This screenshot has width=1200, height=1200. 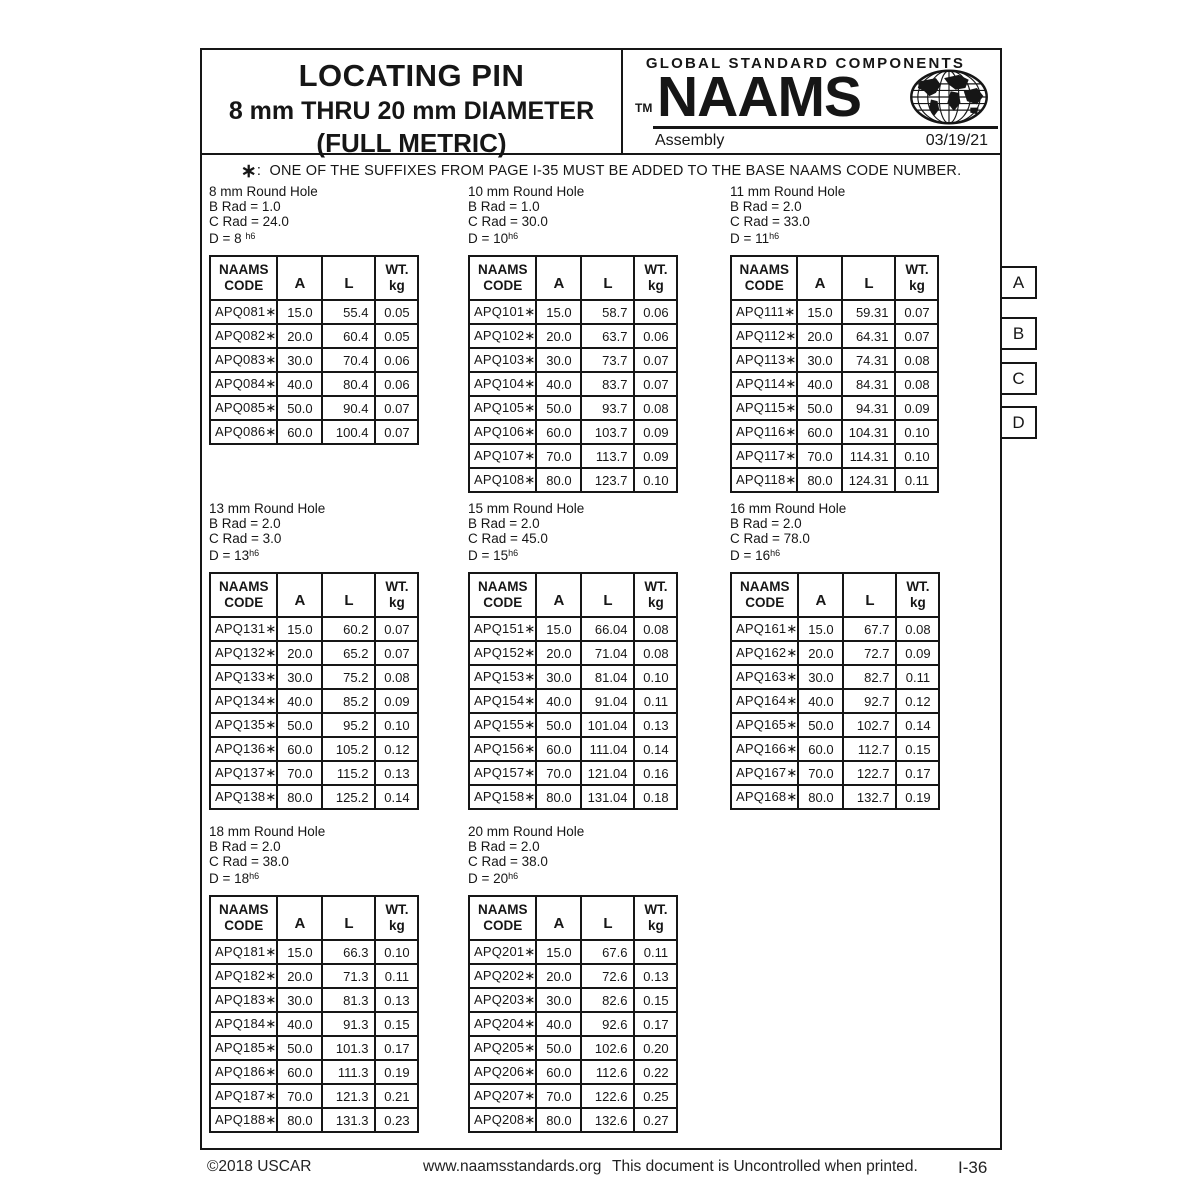 What do you see at coordinates (834, 384) in the screenshot?
I see `table-row: APQ114∗ 40.0 84.31 0.08` at bounding box center [834, 384].